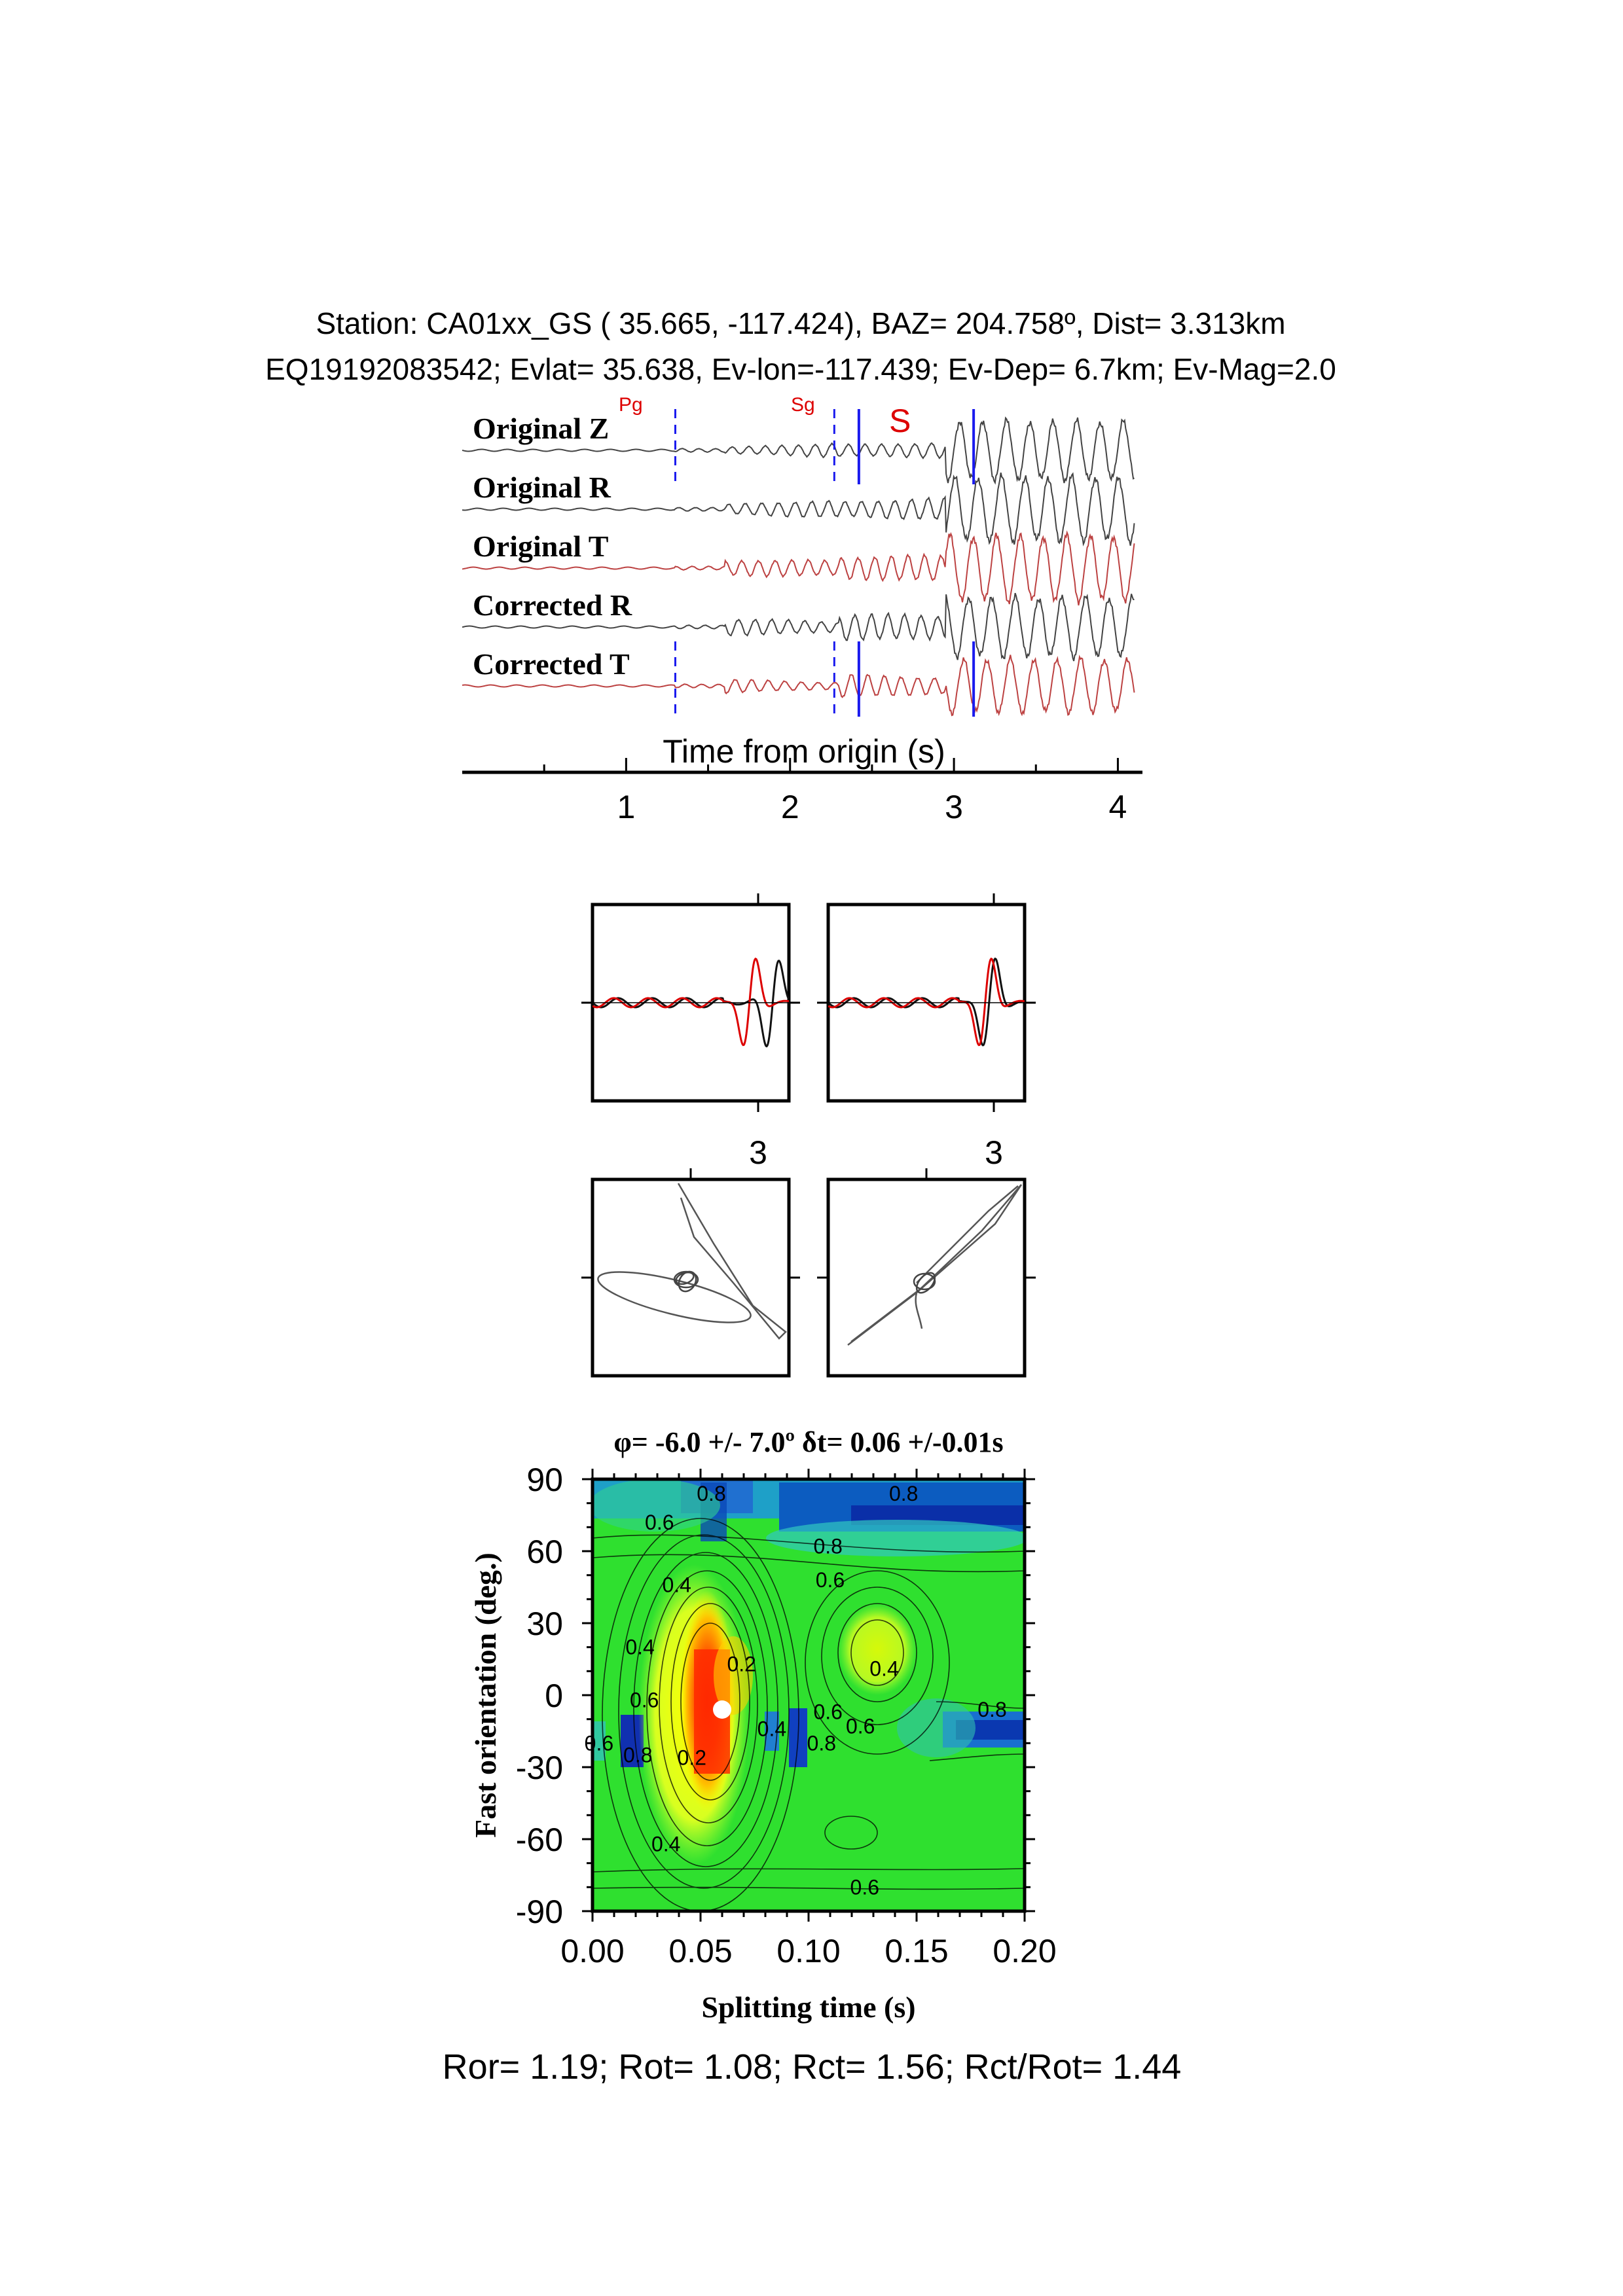  I want to click on x-tick-label: 0.05, so click(700, 1951).